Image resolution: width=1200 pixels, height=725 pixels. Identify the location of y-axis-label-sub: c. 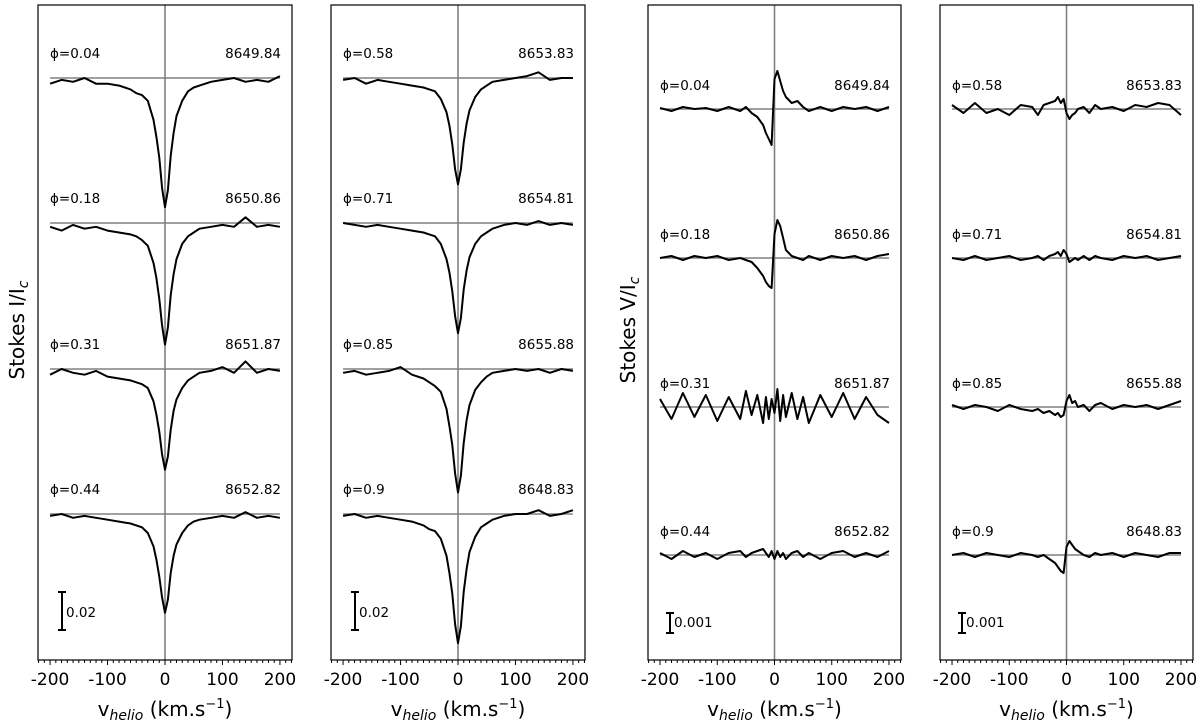
(24, 284).